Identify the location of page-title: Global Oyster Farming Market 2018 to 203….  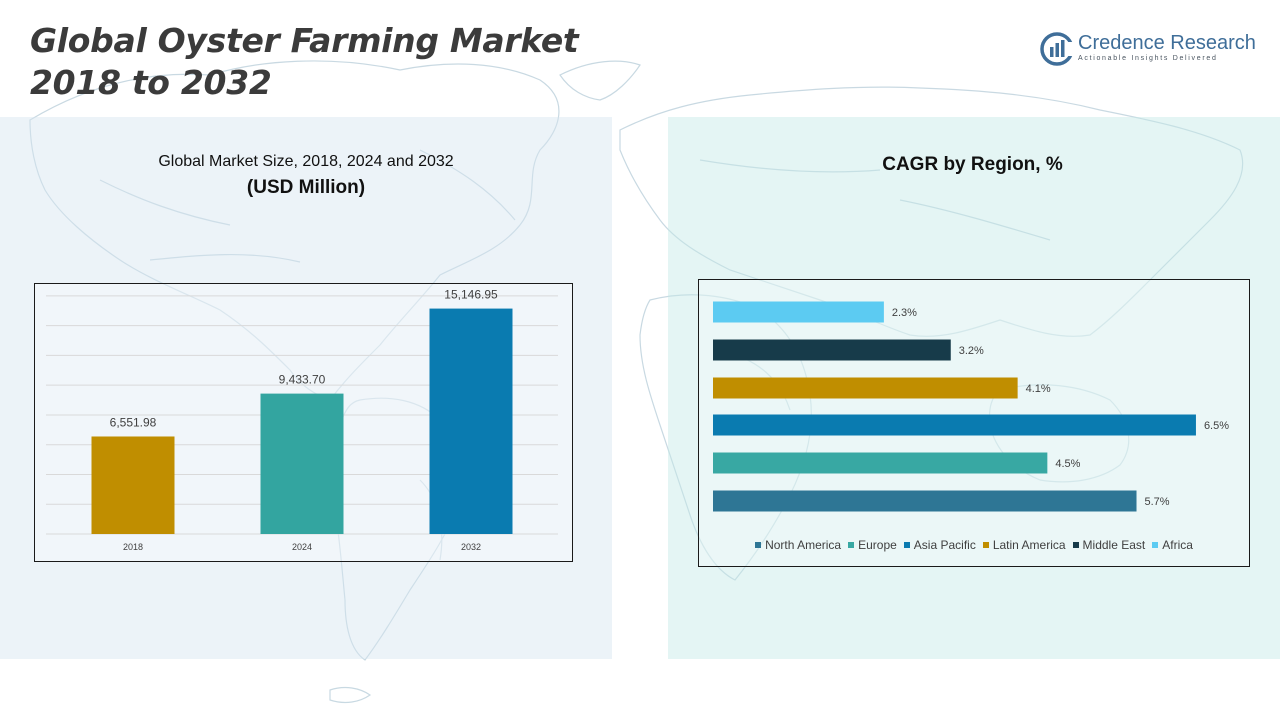
(304, 62).